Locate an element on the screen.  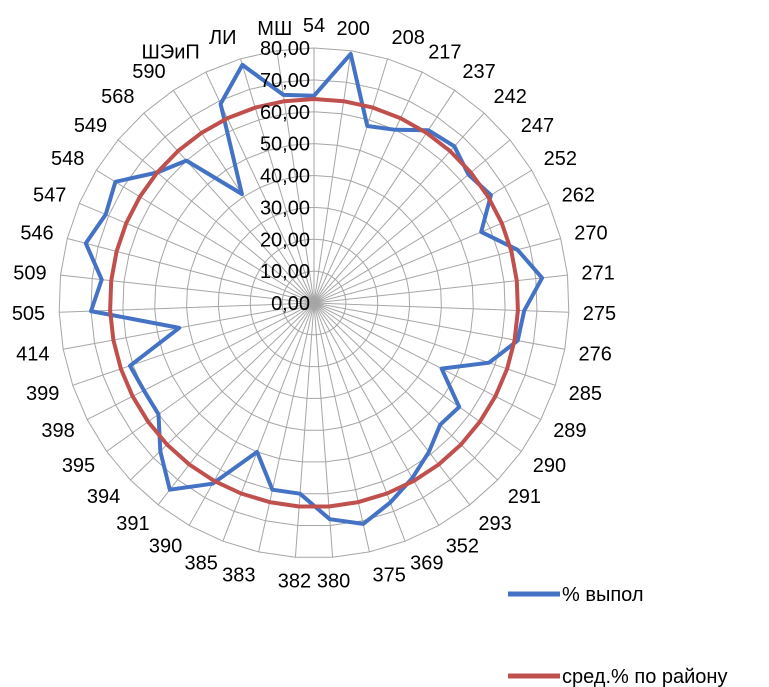
category-label: 247 is located at coordinates (537, 126).